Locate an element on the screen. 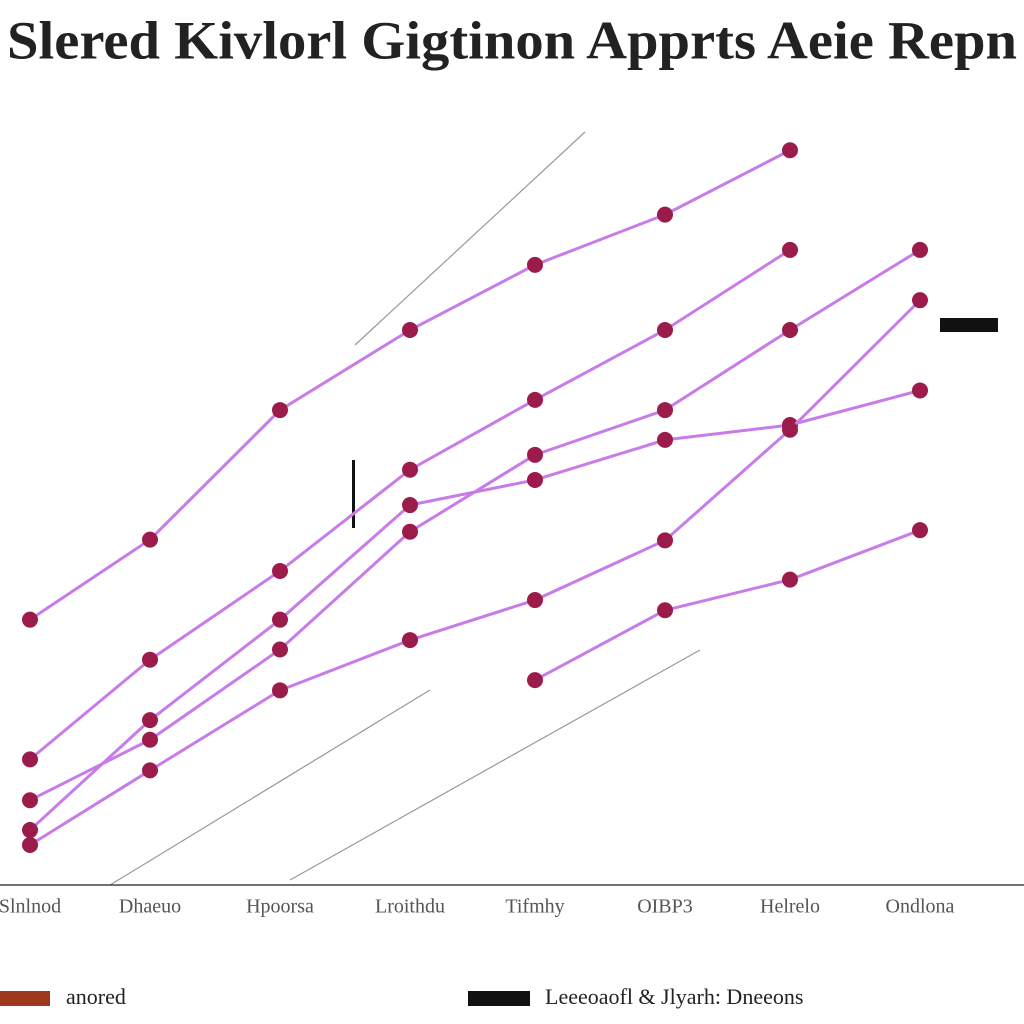 The image size is (1024, 1024). x-tick-label: Slnlnod is located at coordinates (30, 907).